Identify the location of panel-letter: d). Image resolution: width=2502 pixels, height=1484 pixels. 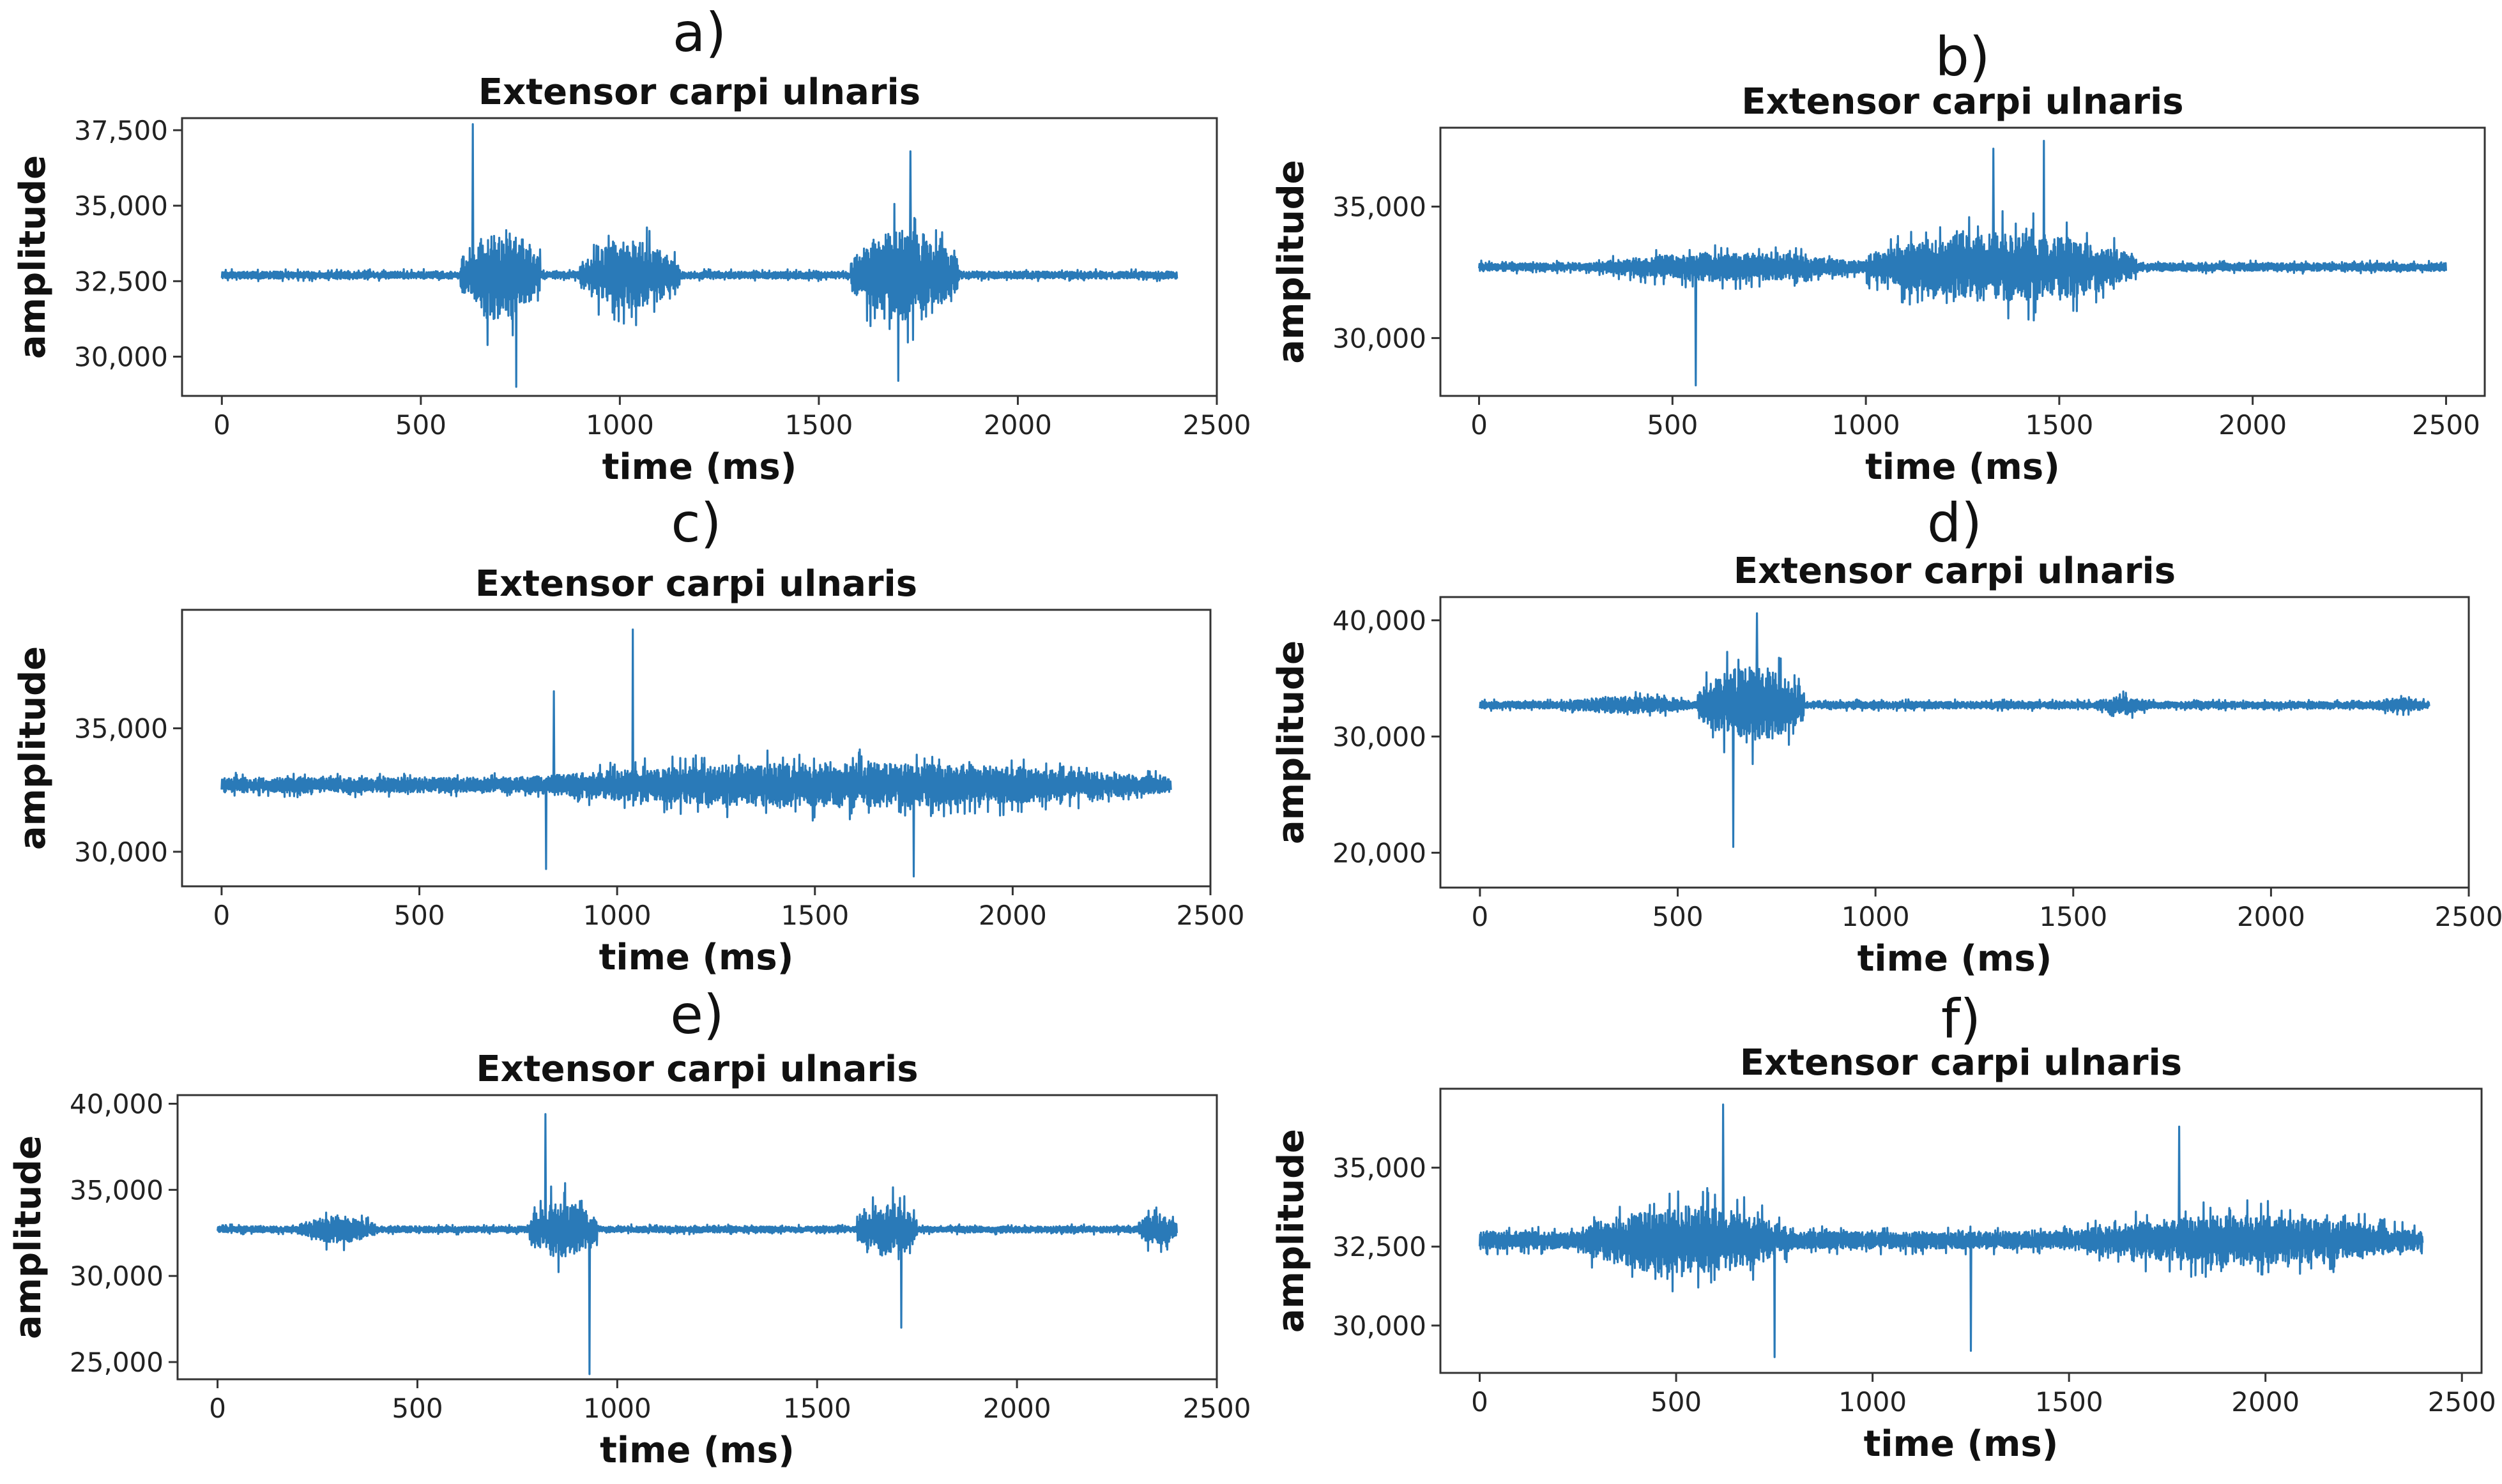
(1954, 523).